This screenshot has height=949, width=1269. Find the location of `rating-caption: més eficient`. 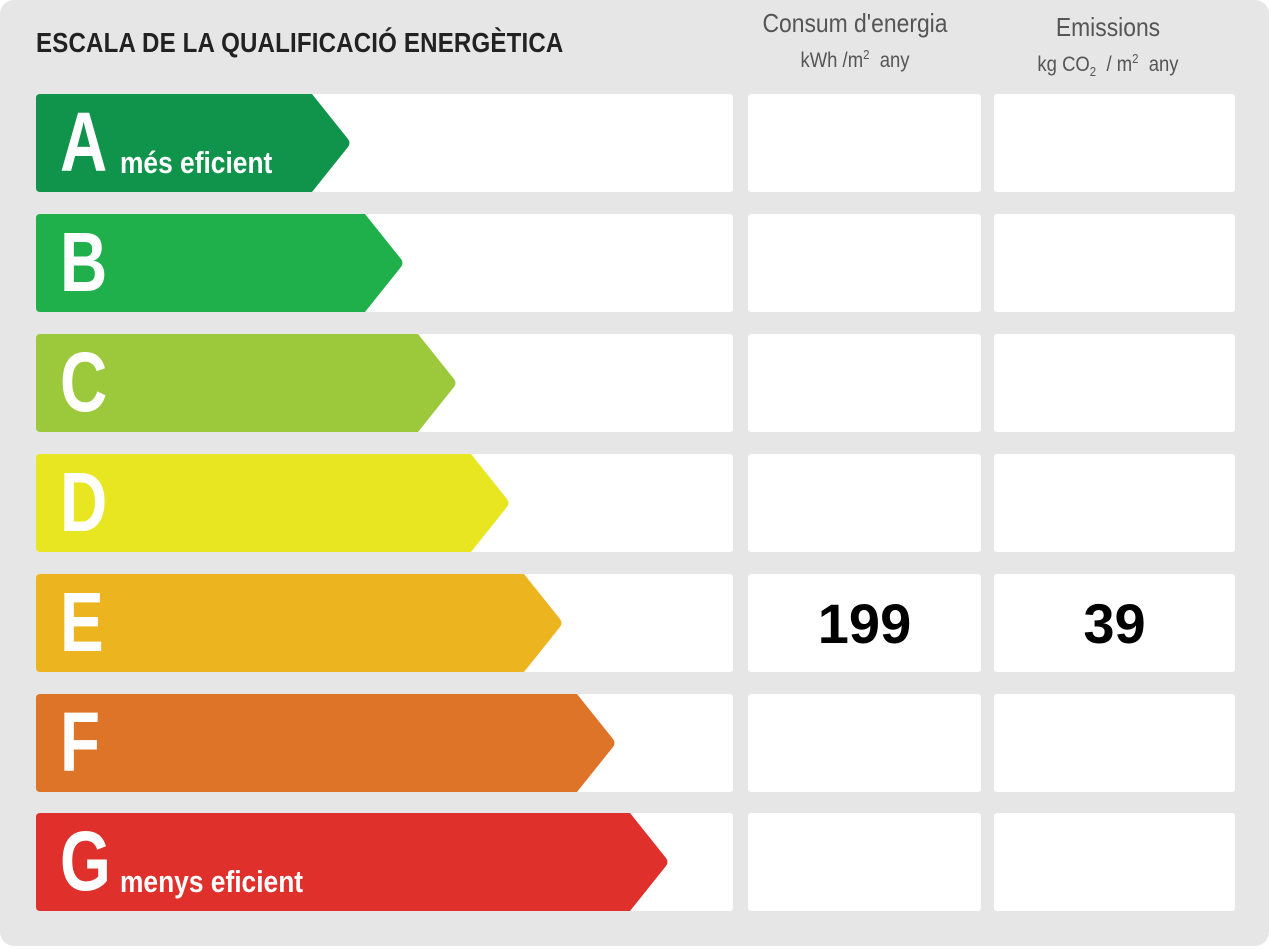

rating-caption: més eficient is located at coordinates (196, 162).